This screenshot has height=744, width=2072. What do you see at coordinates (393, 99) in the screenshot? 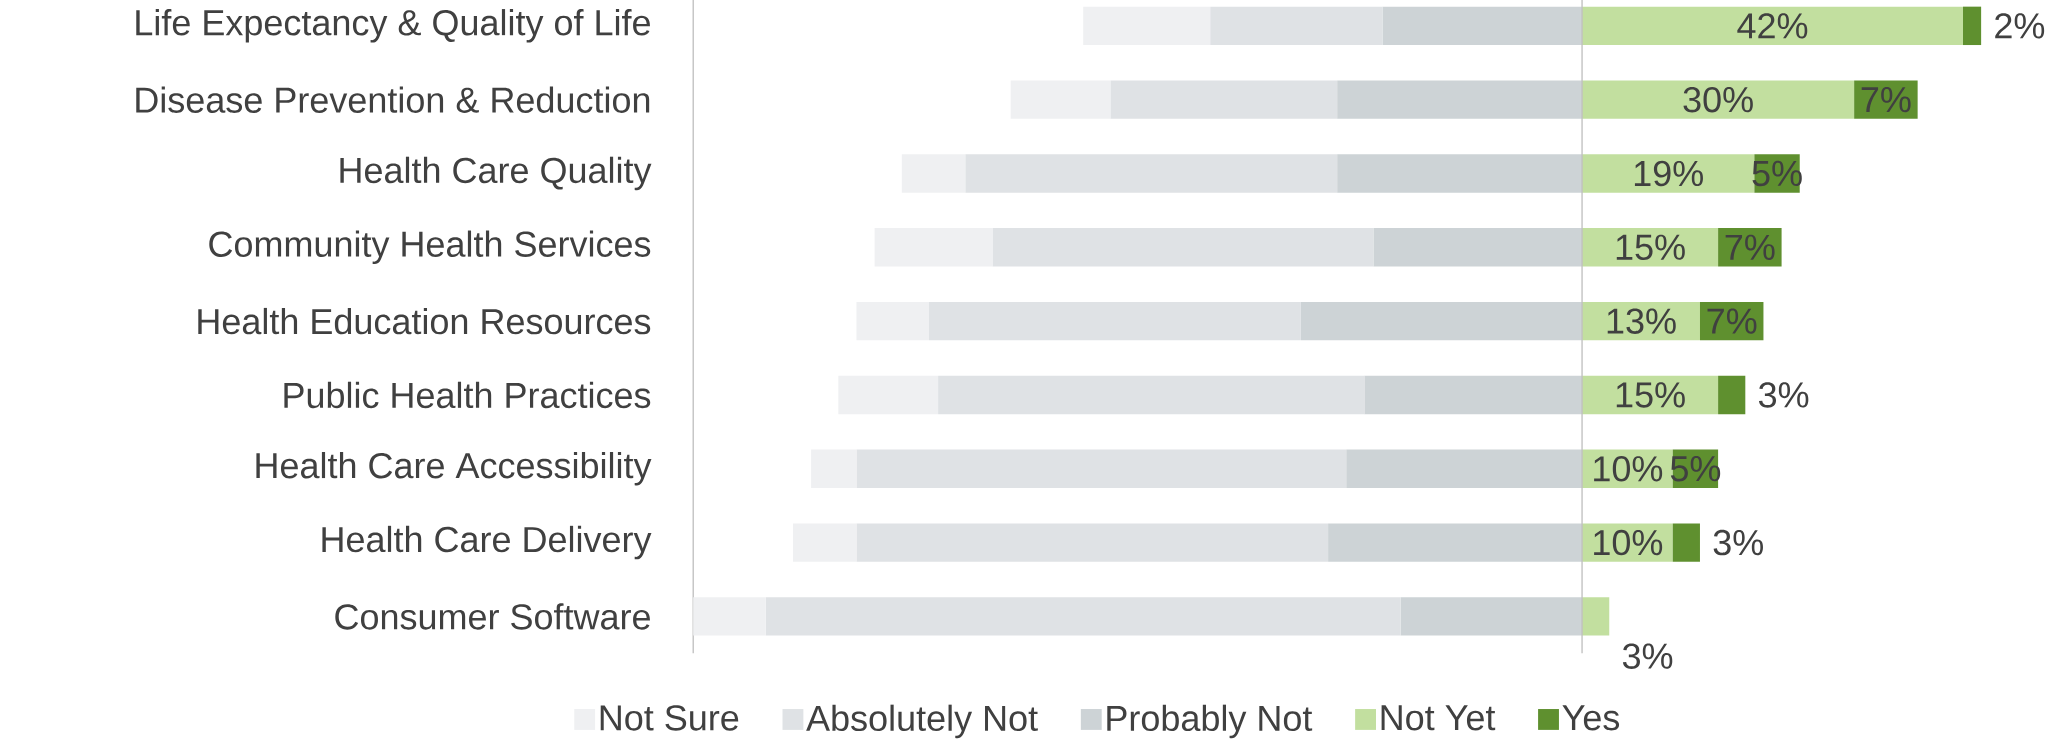
I see `y-tick-label: Disease Prevention & Reduction` at bounding box center [393, 99].